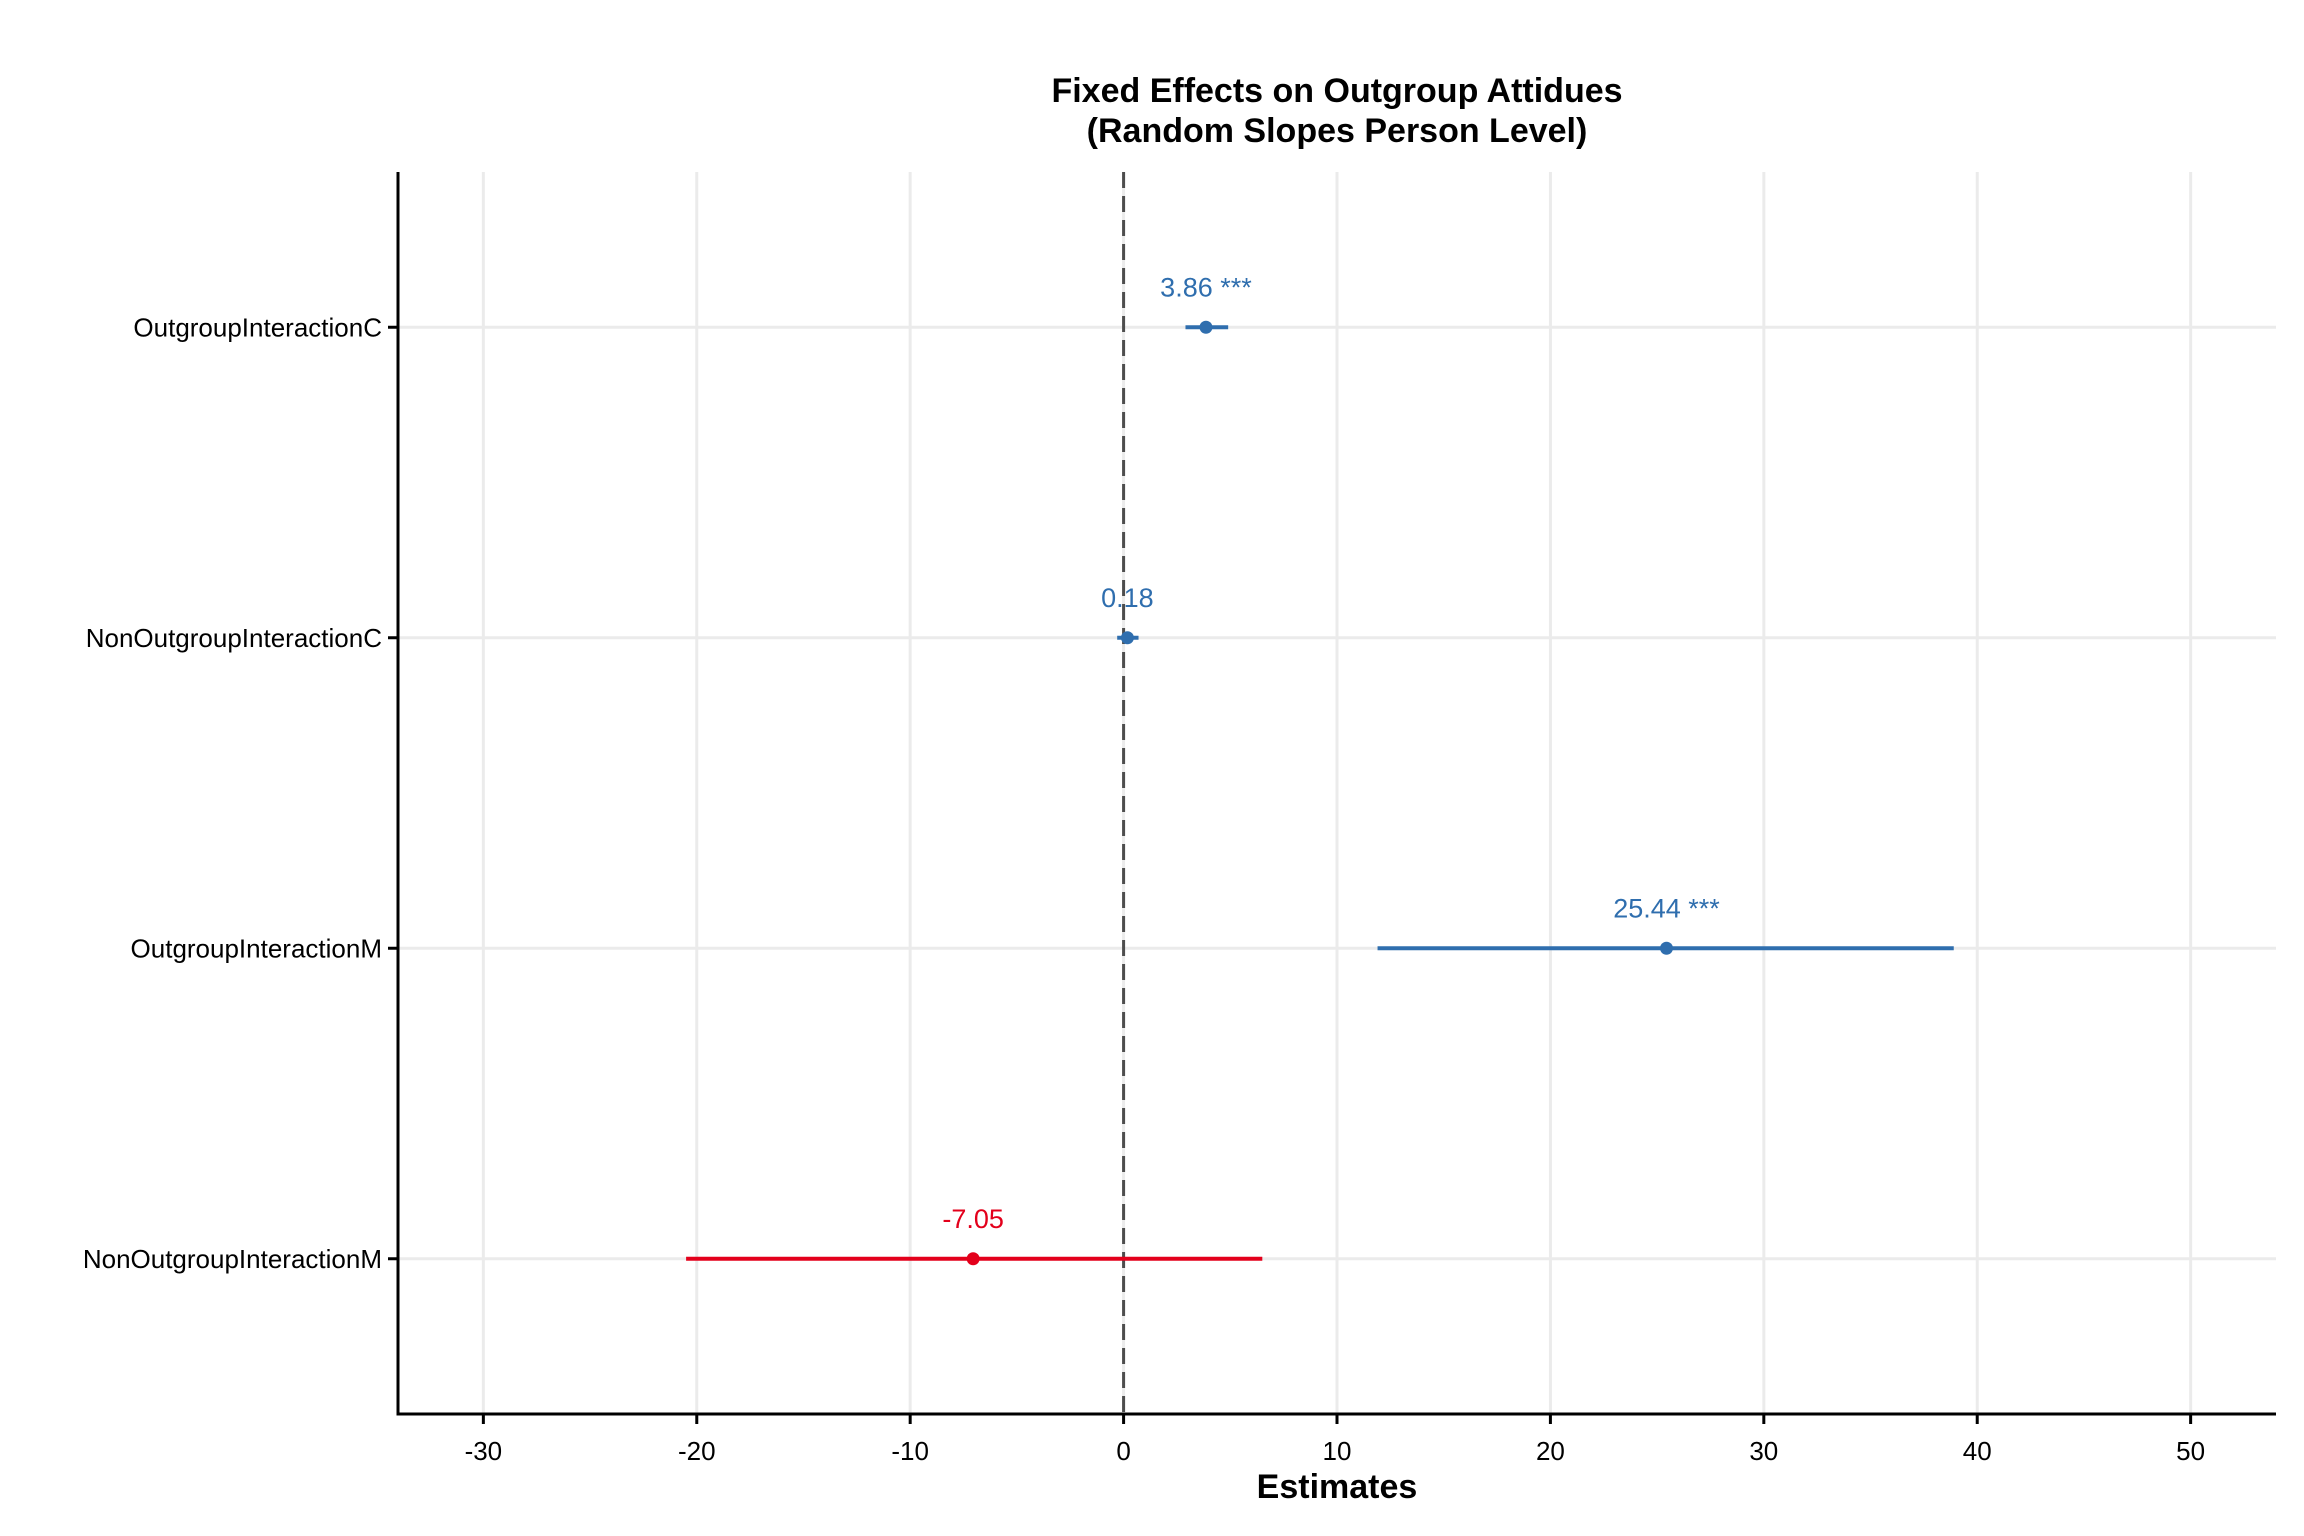 The width and height of the screenshot is (2304, 1536). Describe the element at coordinates (2190, 1451) in the screenshot. I see `x-tick-label: 50` at that location.